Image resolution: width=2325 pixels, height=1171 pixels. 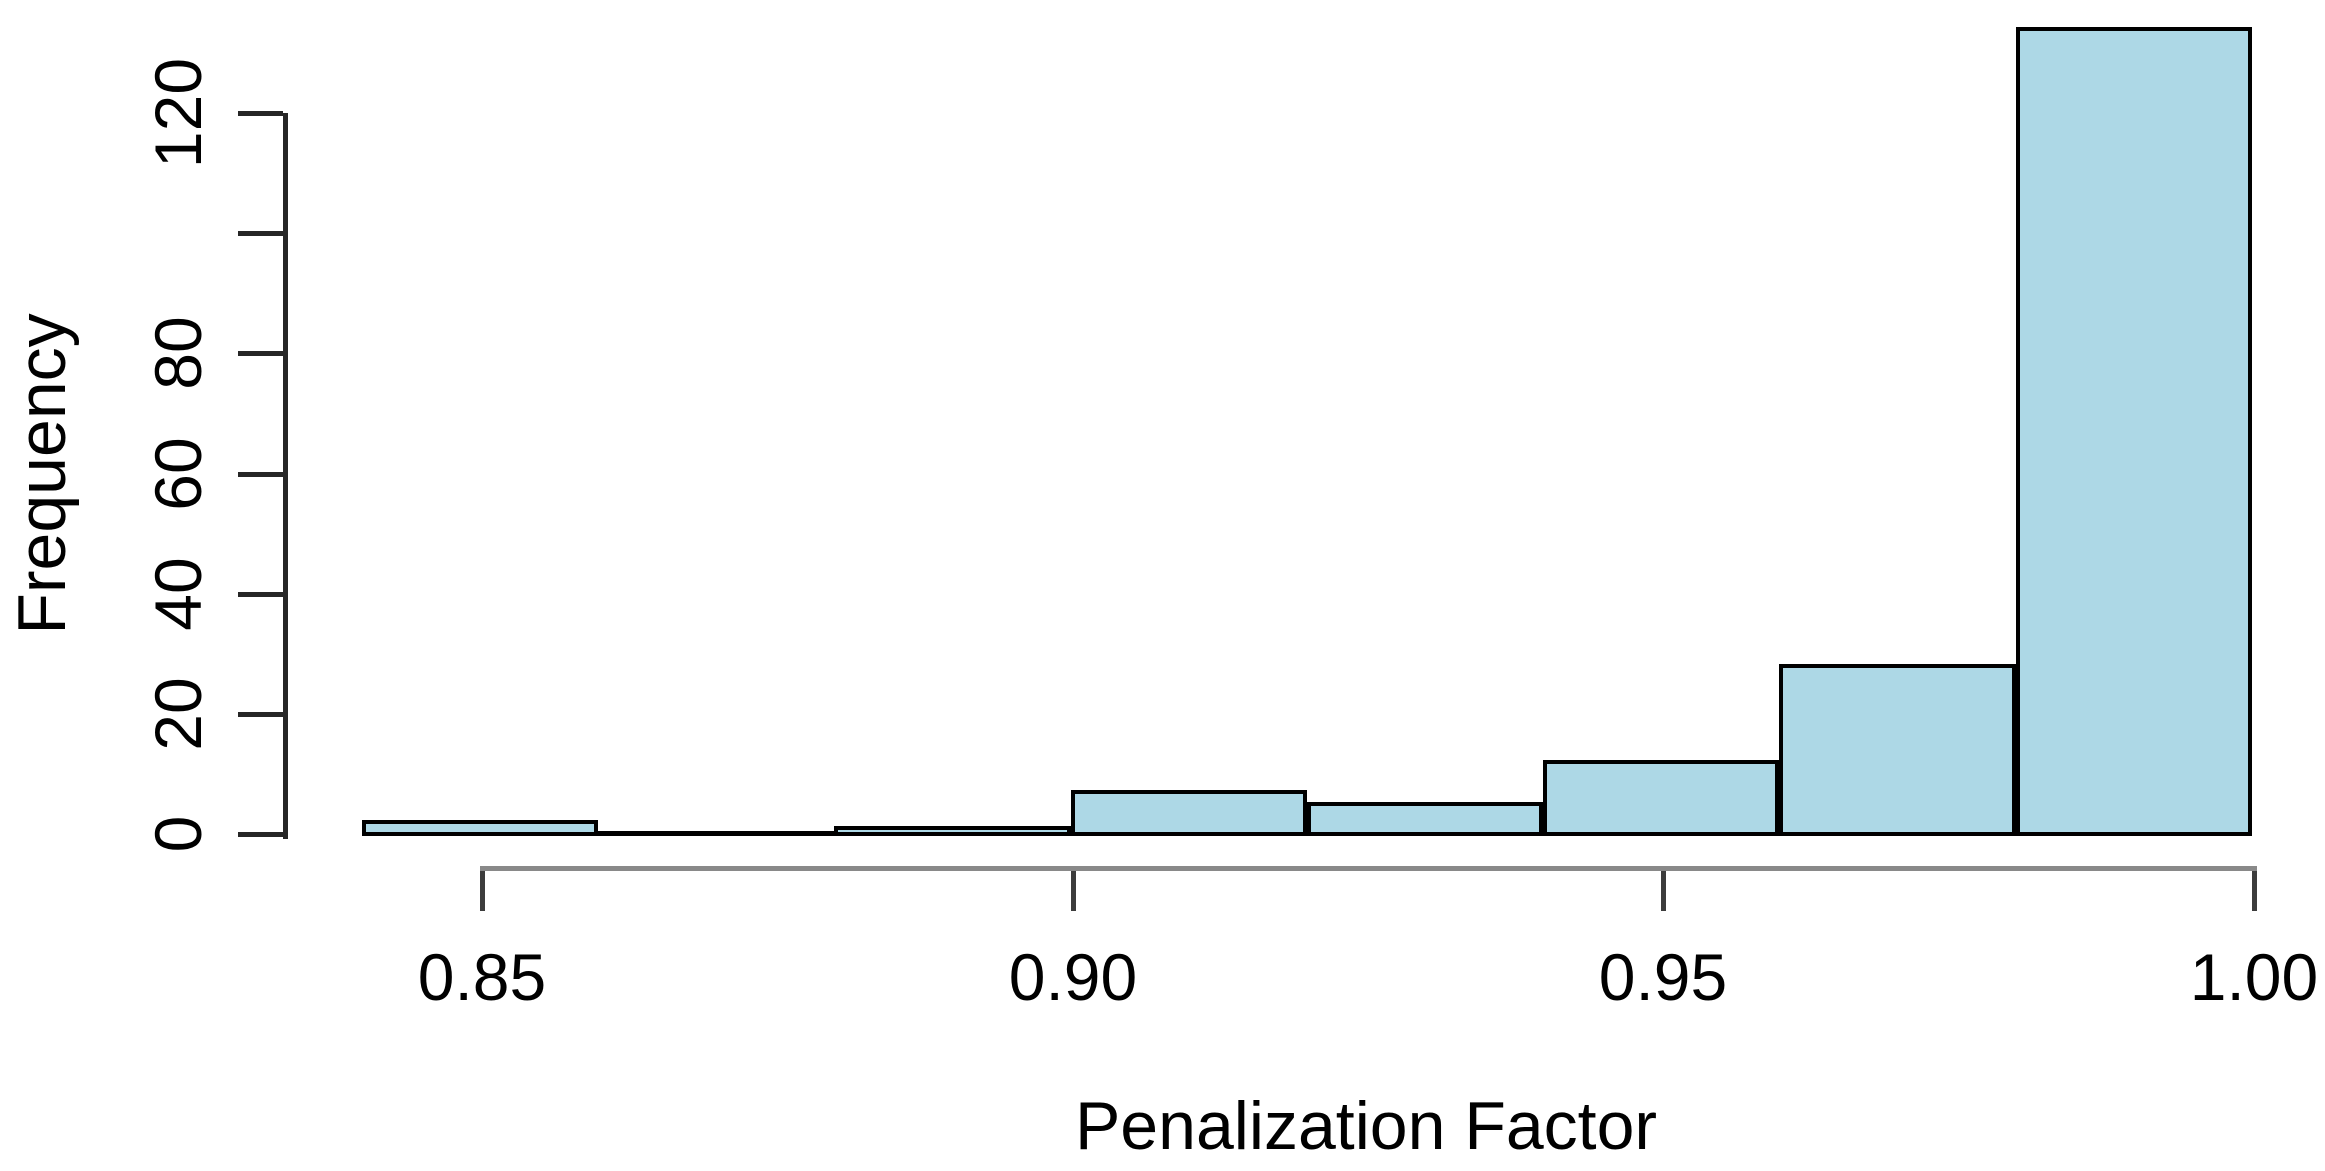 What do you see at coordinates (482, 977) in the screenshot?
I see `x-axis-tick-label: 0.85` at bounding box center [482, 977].